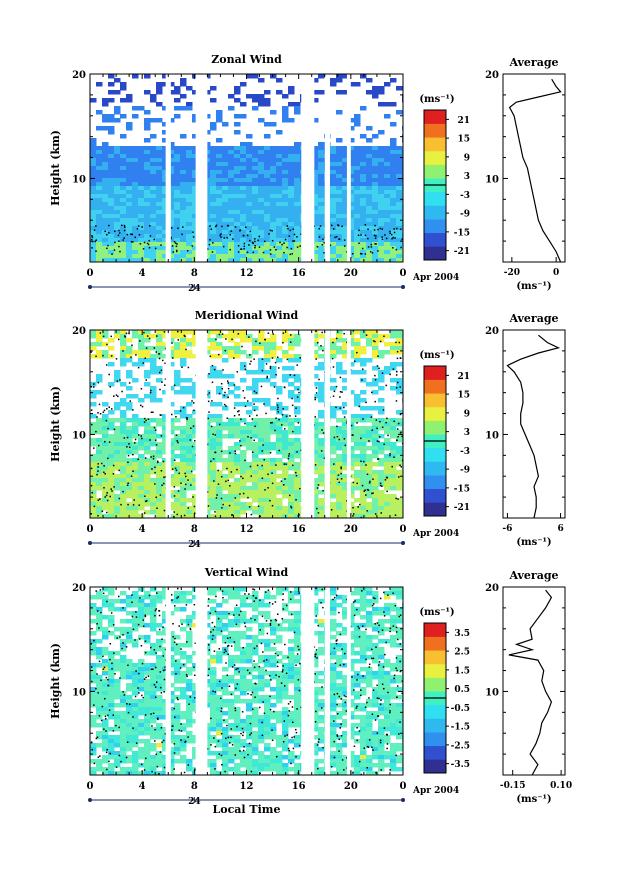  I want to click on panel-title: Vertical Wind, so click(246, 572).